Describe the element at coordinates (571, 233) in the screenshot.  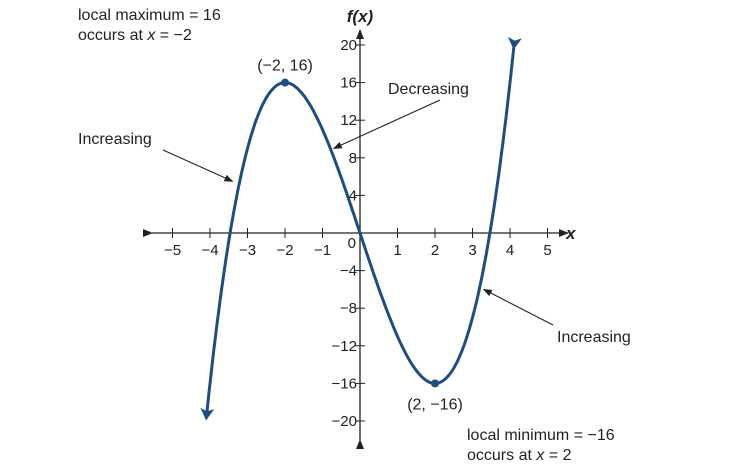
I see `x-axis-label: x` at that location.